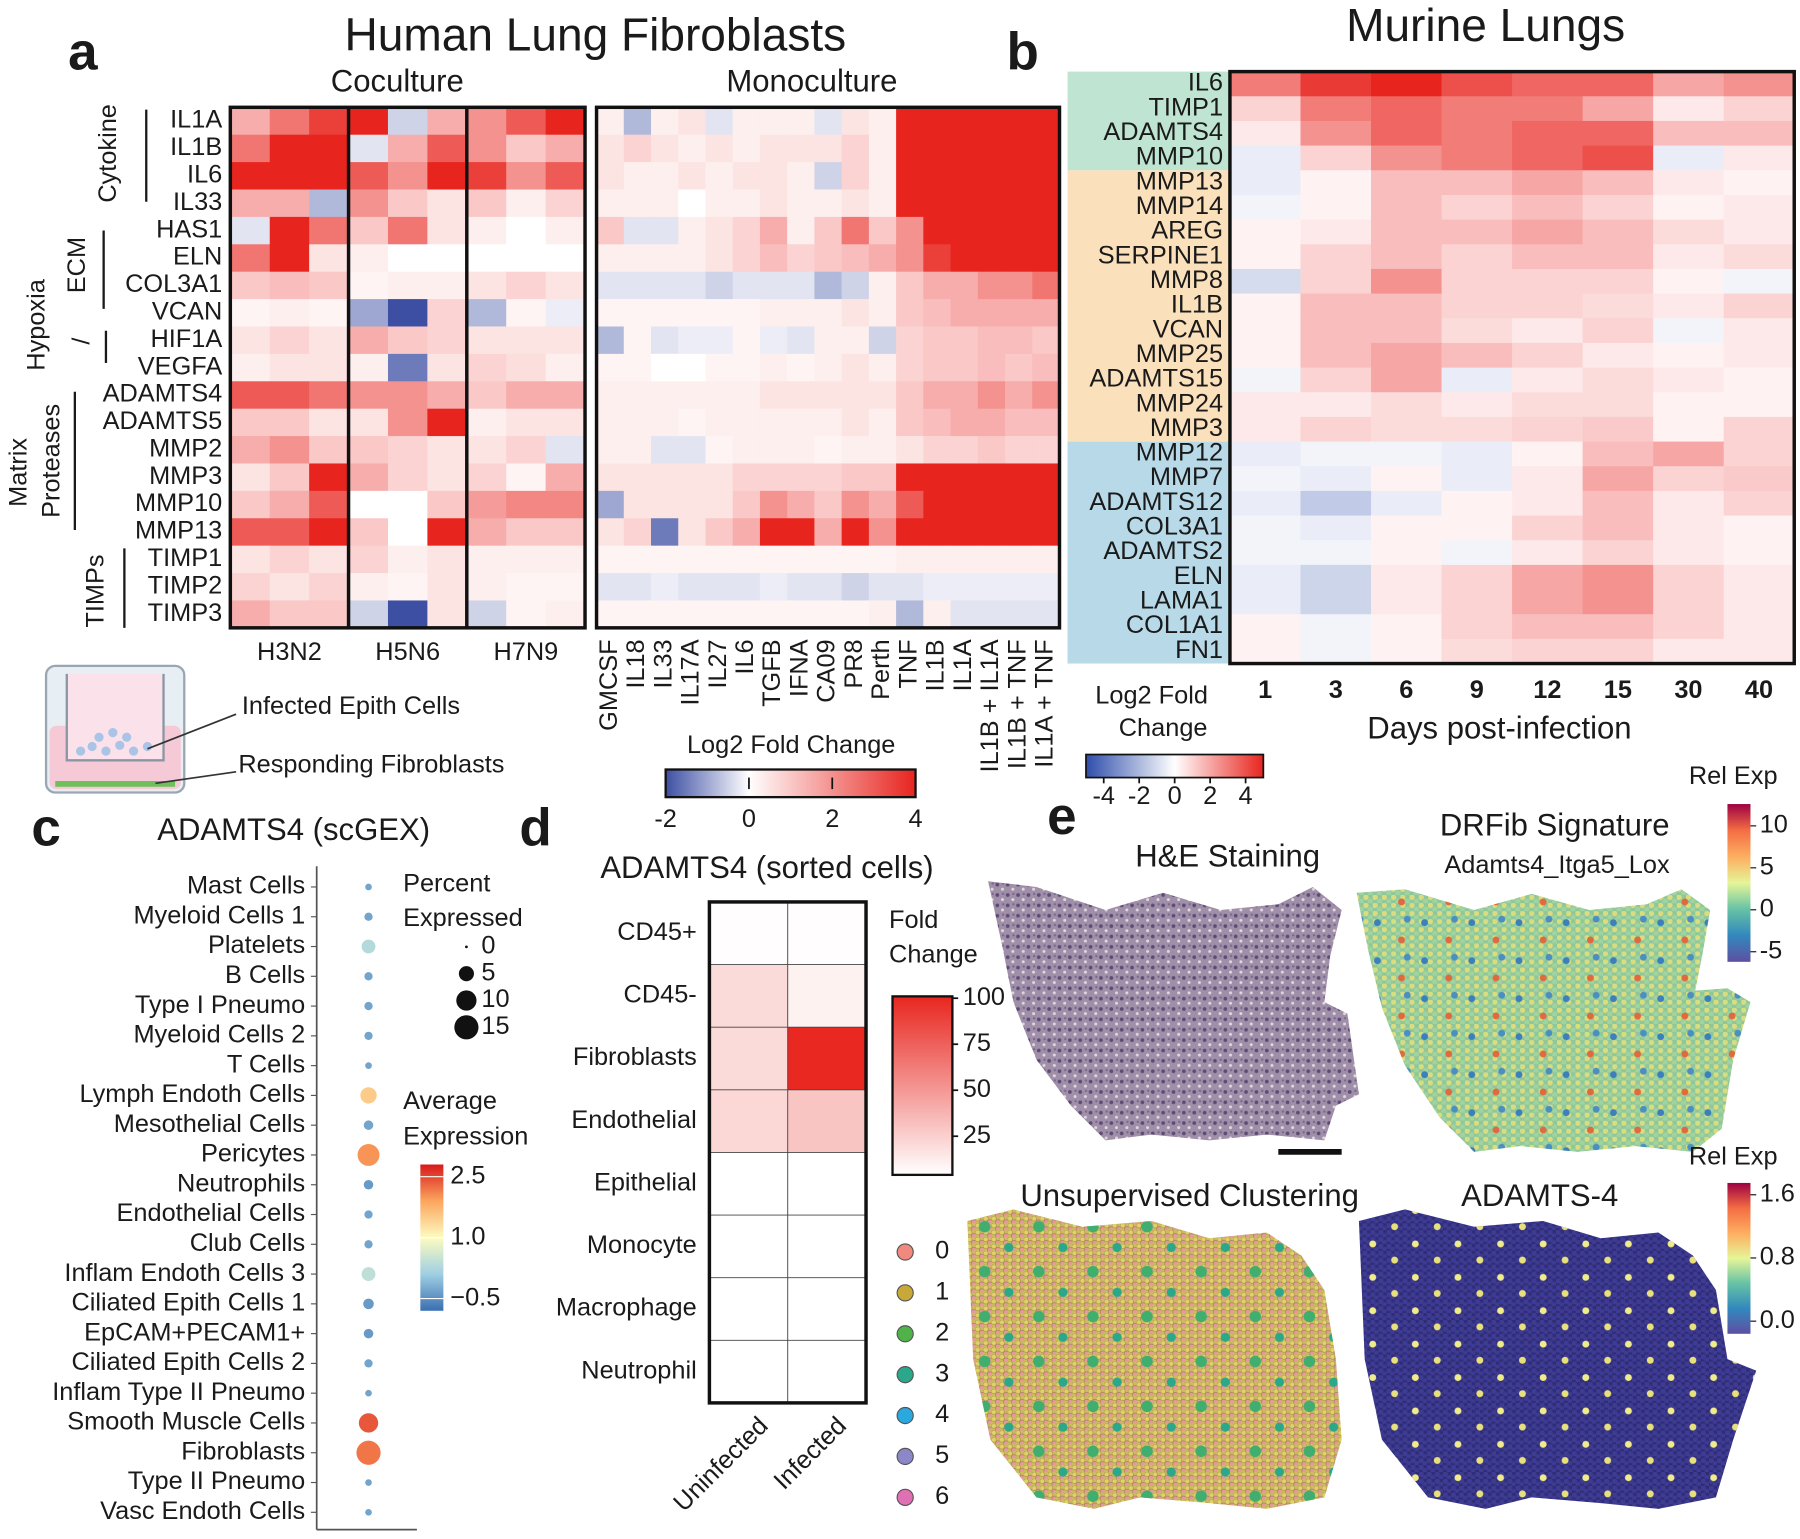  I want to click on dot, so click(368, 1184).